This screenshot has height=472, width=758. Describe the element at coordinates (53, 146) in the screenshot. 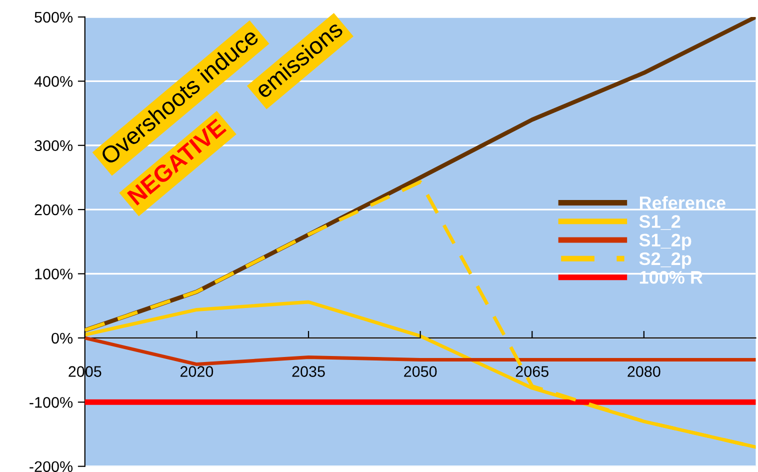

I see `y-tick-label: 300%` at that location.